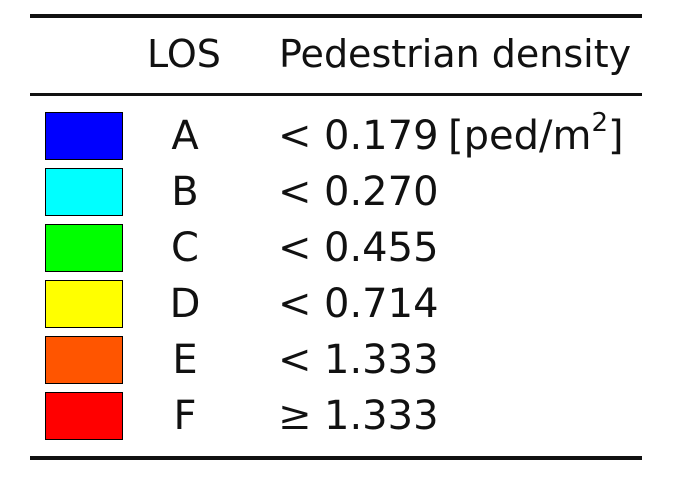  Describe the element at coordinates (381, 248) in the screenshot. I see `density-threshold: 0.455` at that location.